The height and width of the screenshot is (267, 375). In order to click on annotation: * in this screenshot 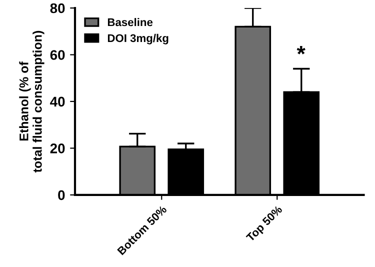, I will do `click(301, 50)`.